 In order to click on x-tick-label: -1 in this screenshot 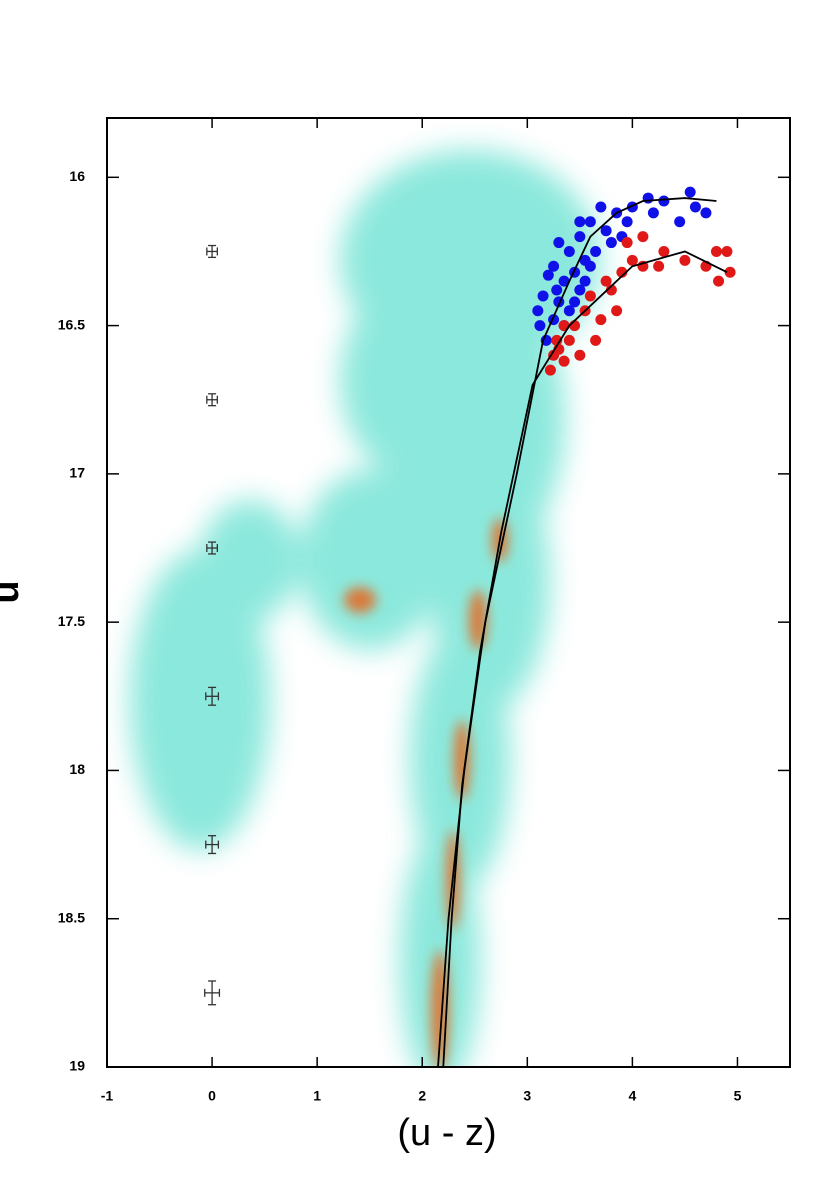, I will do `click(107, 1096)`.